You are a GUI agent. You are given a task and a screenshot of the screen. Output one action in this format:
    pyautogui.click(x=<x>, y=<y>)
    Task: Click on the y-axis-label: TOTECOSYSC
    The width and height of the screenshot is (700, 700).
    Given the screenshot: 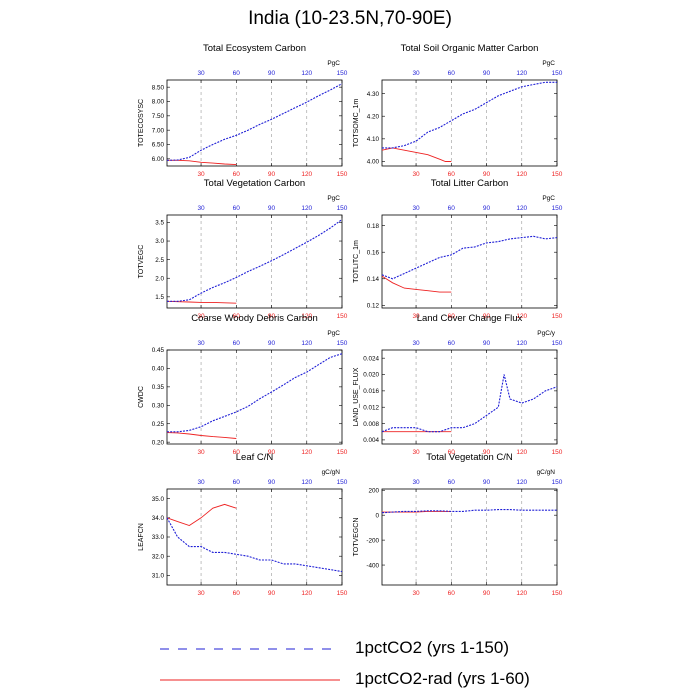 What is the action you would take?
    pyautogui.click(x=141, y=123)
    